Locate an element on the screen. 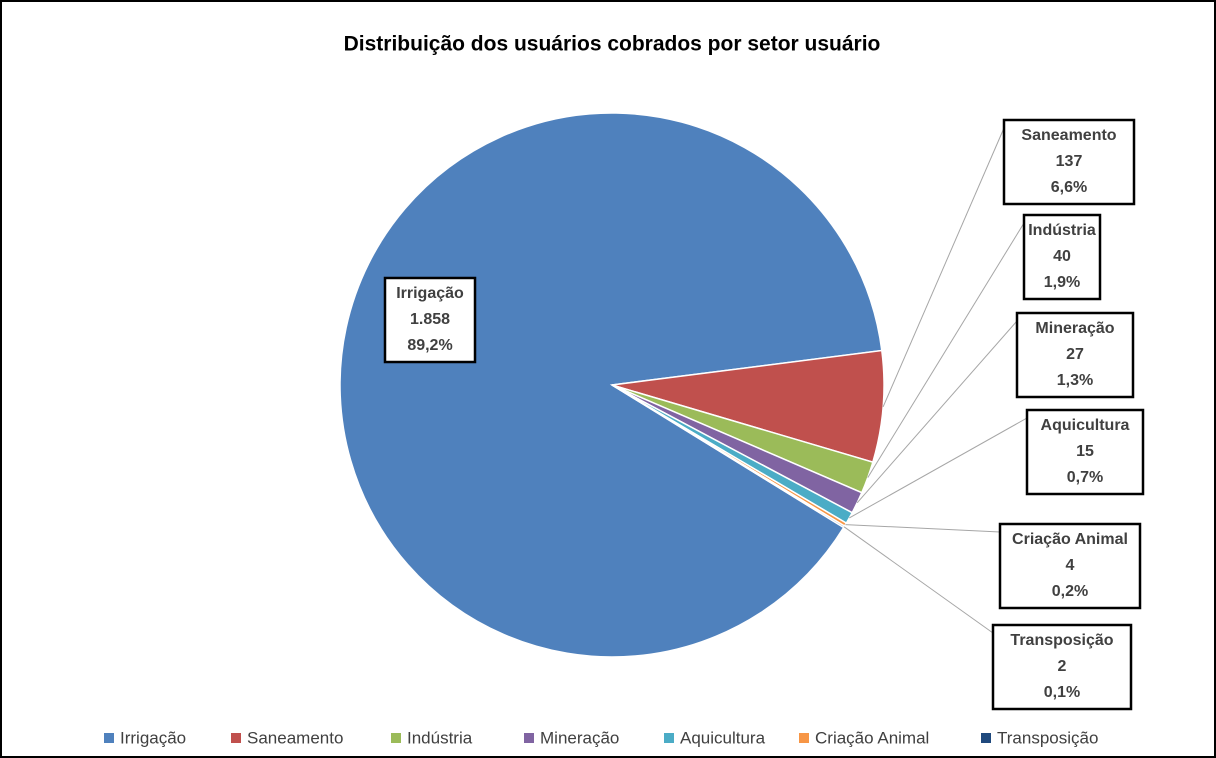 This screenshot has height=758, width=1216. slice-label-percent: 6,6% is located at coordinates (1069, 187).